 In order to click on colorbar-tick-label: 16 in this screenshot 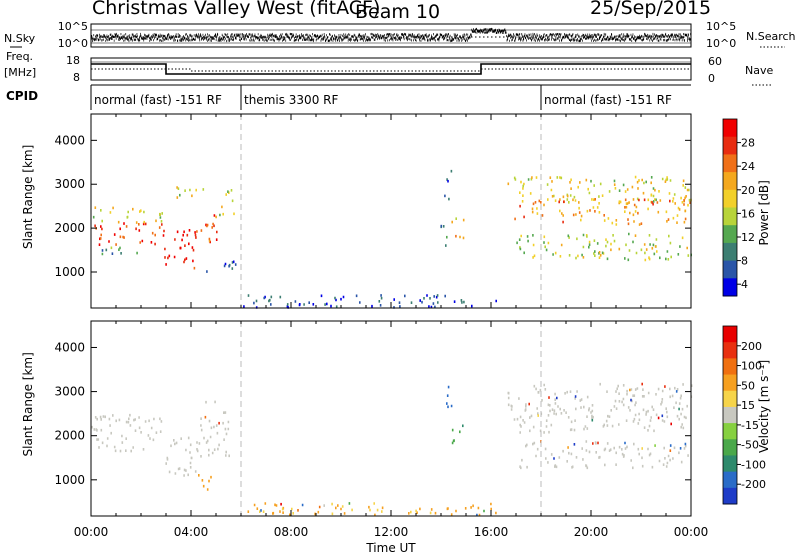, I will do `click(748, 213)`.